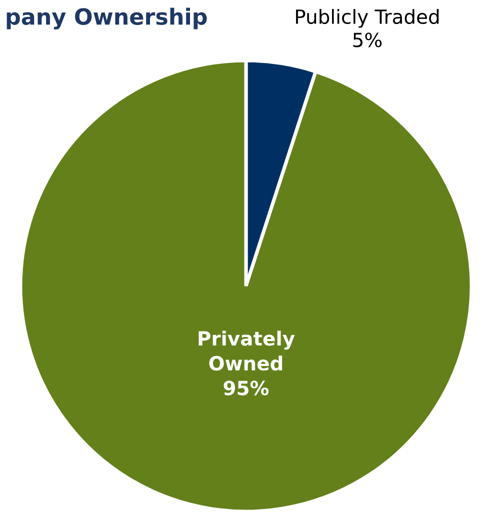 The width and height of the screenshot is (498, 517). What do you see at coordinates (367, 40) in the screenshot?
I see `data-label: 5%` at bounding box center [367, 40].